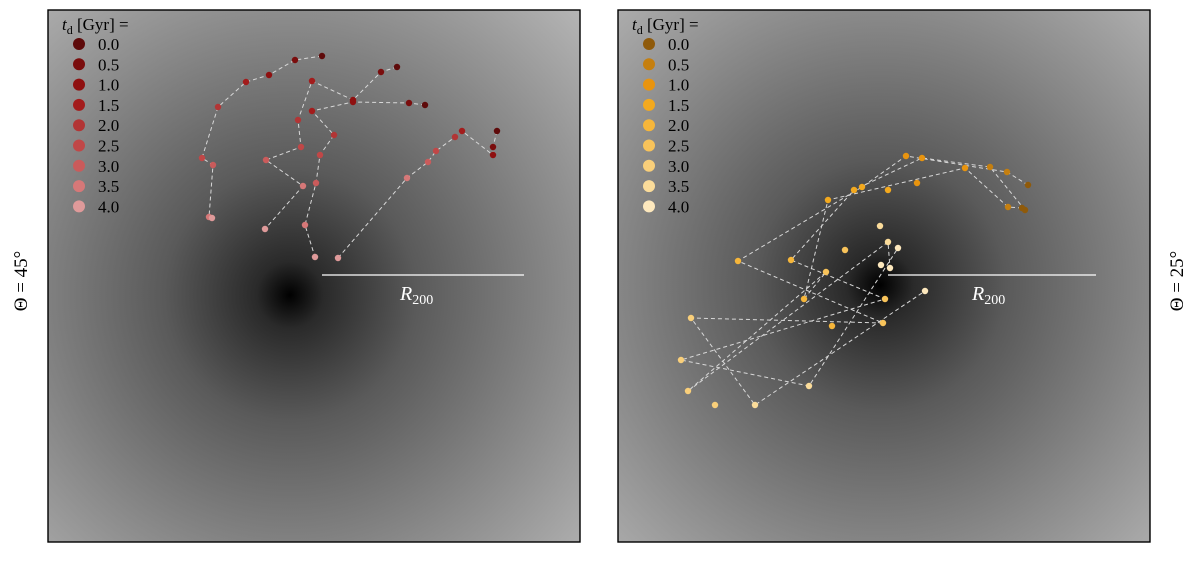 The width and height of the screenshot is (1200, 562). What do you see at coordinates (416, 295) in the screenshot?
I see `r200-label: R200` at bounding box center [416, 295].